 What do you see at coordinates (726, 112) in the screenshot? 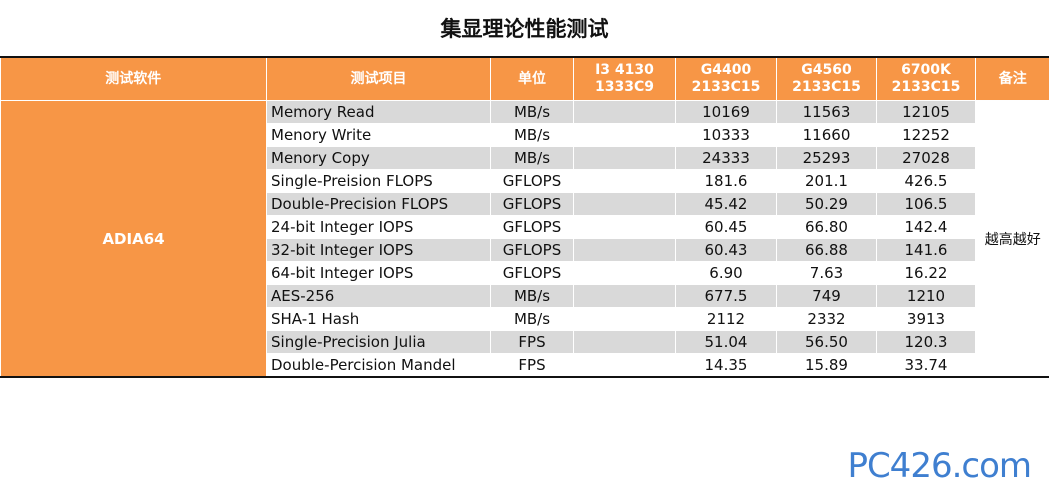
I see `row-value-cpu2: 10169` at bounding box center [726, 112].